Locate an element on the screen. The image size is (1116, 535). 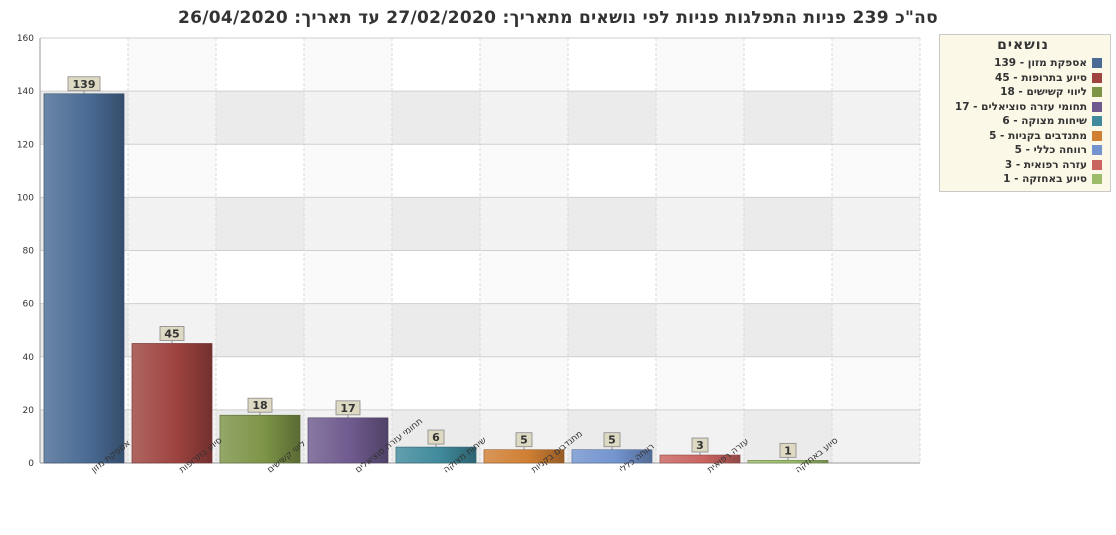
legend-label: עזרה רפואית - 3 is located at coordinates (1045, 164).